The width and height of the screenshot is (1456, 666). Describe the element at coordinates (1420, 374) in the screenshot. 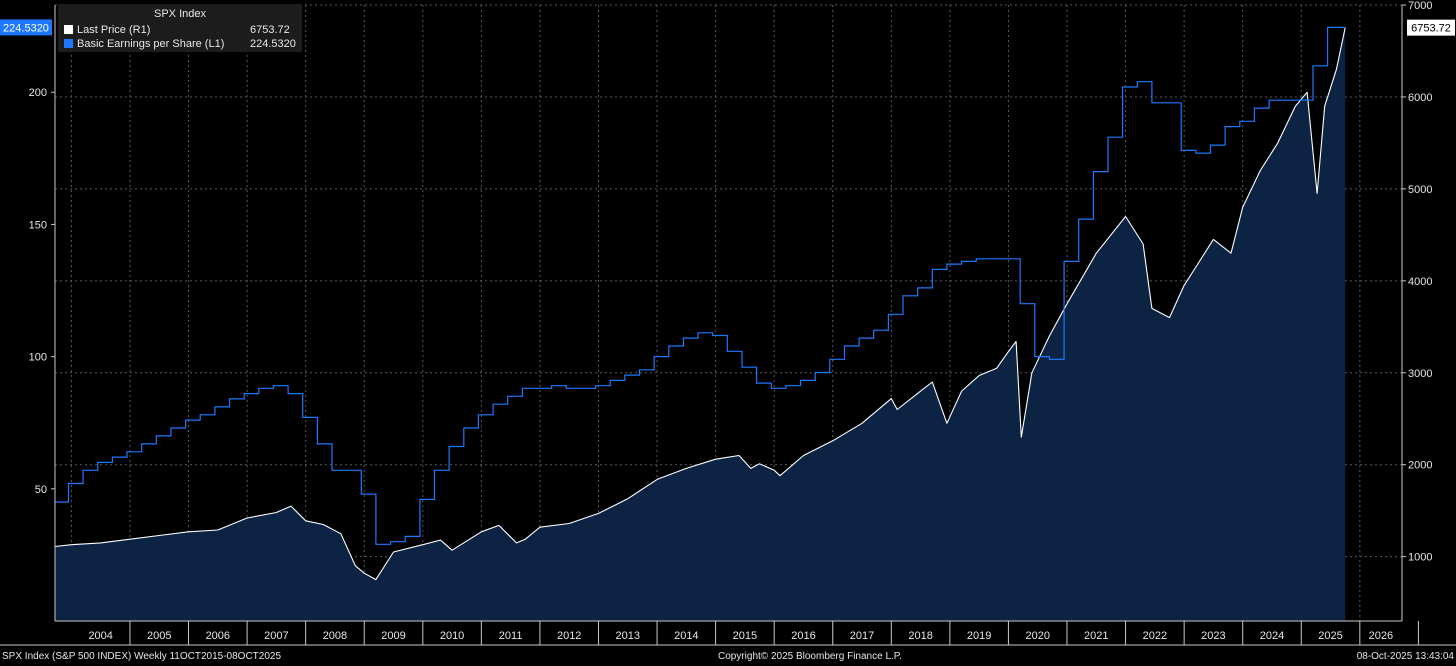

I see `right-tick-label: 3000` at that location.